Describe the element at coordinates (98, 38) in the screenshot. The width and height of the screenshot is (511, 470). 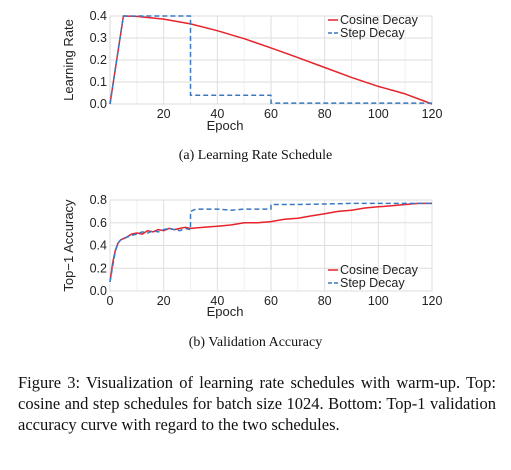
I see `y-tick-label: 0.3` at that location.